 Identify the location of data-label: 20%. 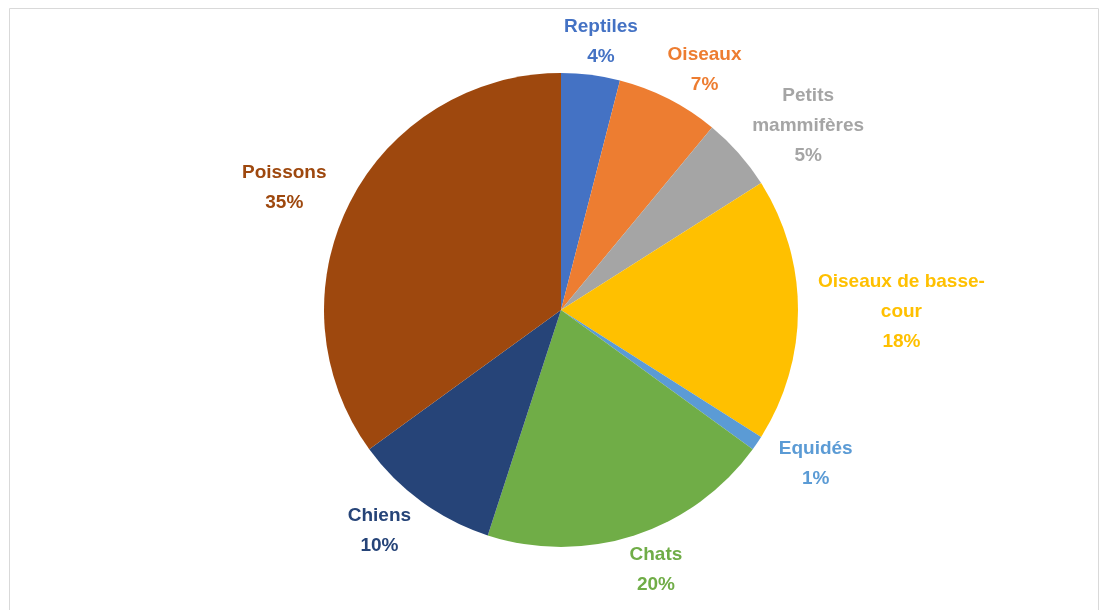
(656, 583).